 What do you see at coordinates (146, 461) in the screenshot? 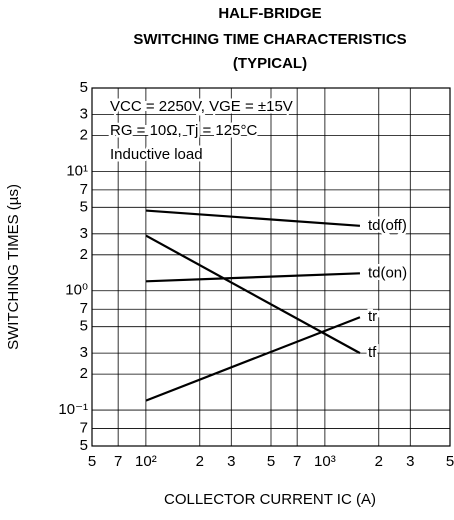
I see `x-tick-label: 10²` at bounding box center [146, 461].